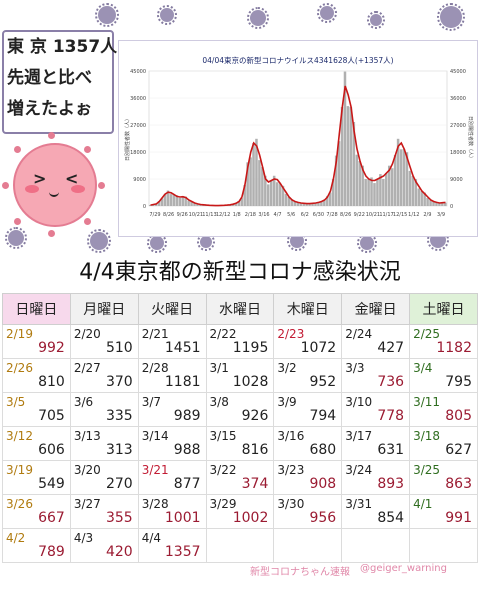 This screenshot has height=600, width=480. Describe the element at coordinates (119, 416) in the screenshot. I see `day-cases: 335` at that location.